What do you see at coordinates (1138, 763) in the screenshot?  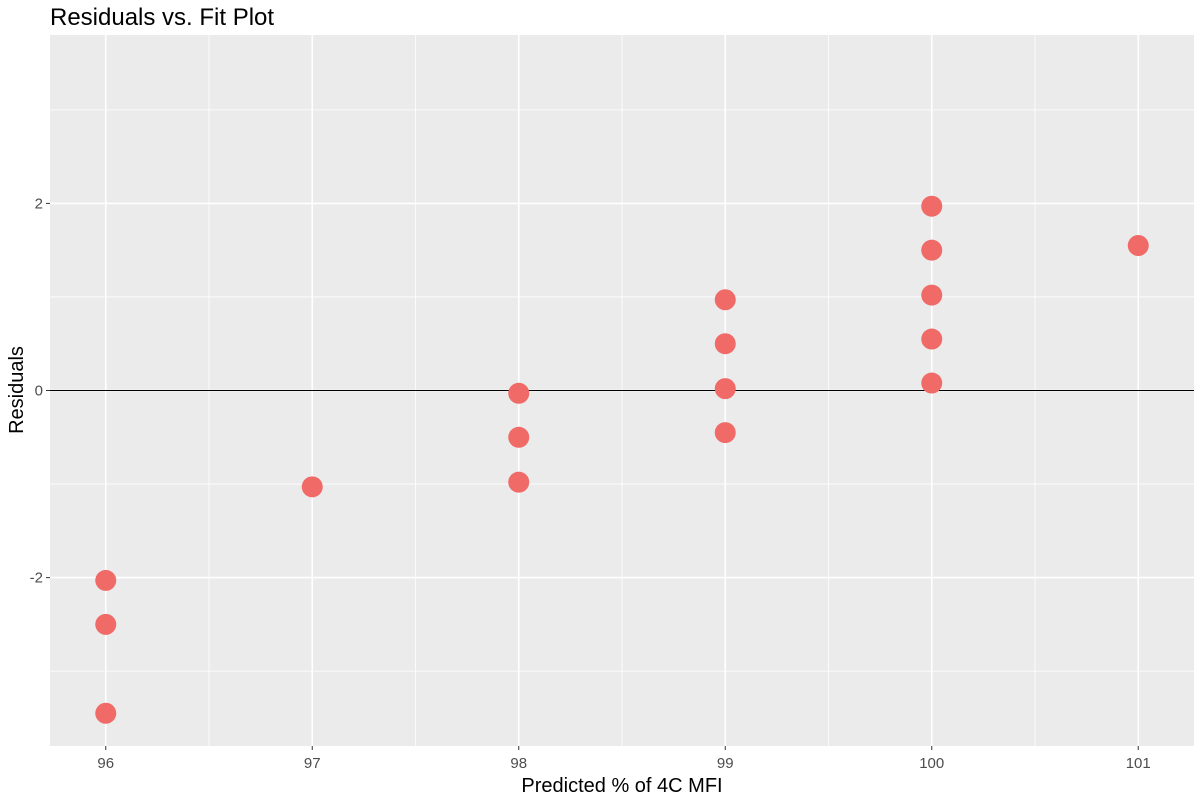 I see `x-tick-label: 101` at bounding box center [1138, 763].